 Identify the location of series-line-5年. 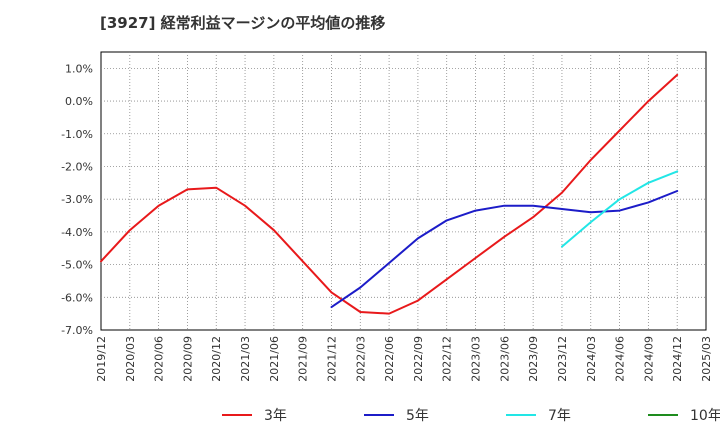
(504, 249).